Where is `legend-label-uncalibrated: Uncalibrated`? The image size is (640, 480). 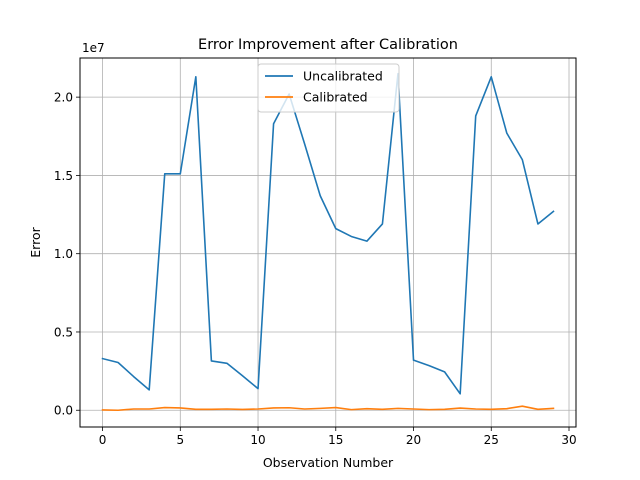
legend-label-uncalibrated: Uncalibrated is located at coordinates (343, 76).